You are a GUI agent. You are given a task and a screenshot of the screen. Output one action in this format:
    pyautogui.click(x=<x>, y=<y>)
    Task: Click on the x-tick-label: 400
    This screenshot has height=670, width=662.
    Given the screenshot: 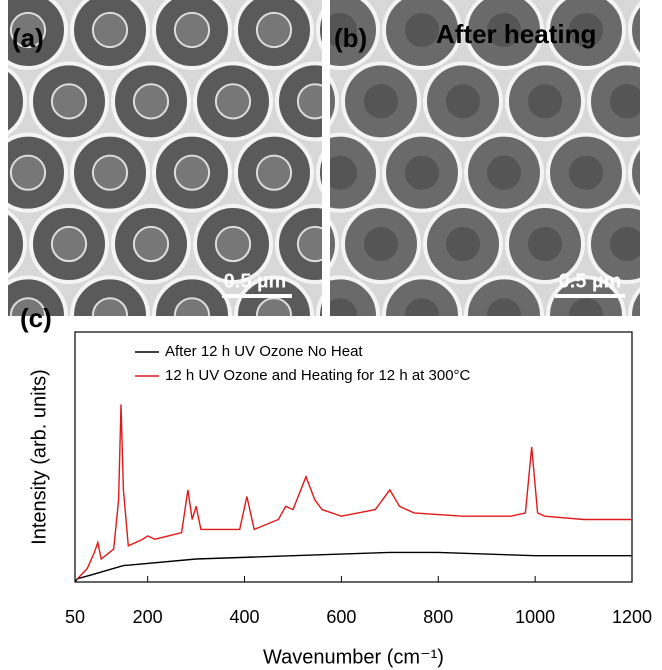 What is the action you would take?
    pyautogui.click(x=244, y=617)
    